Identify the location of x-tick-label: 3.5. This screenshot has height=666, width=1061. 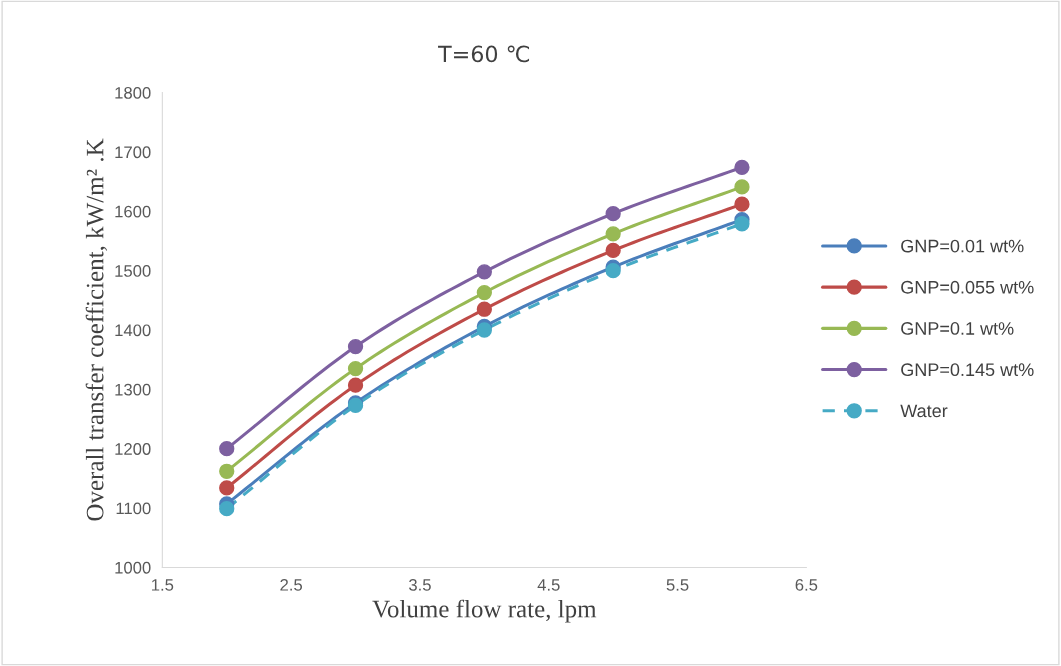
(420, 584).